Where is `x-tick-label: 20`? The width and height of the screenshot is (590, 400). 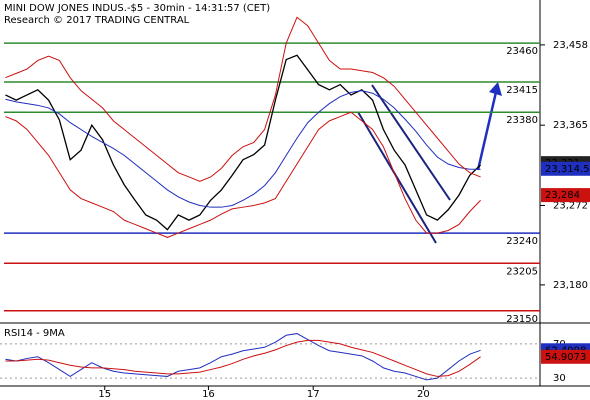 x-tick-label: 20 is located at coordinates (423, 394).